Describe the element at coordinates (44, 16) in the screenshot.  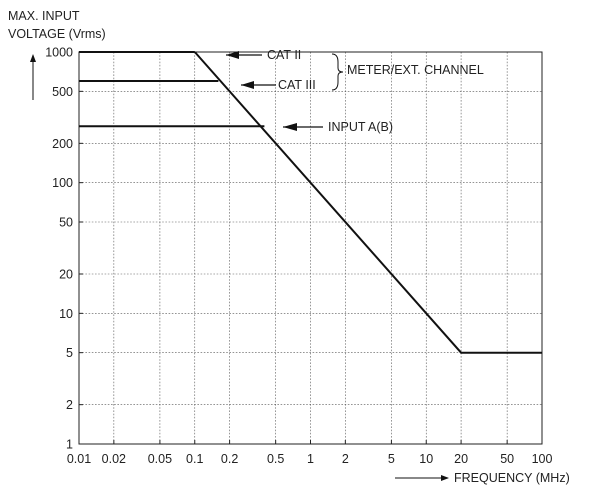
I see `y-axis-label-line-1: MAX. INPUT` at that location.